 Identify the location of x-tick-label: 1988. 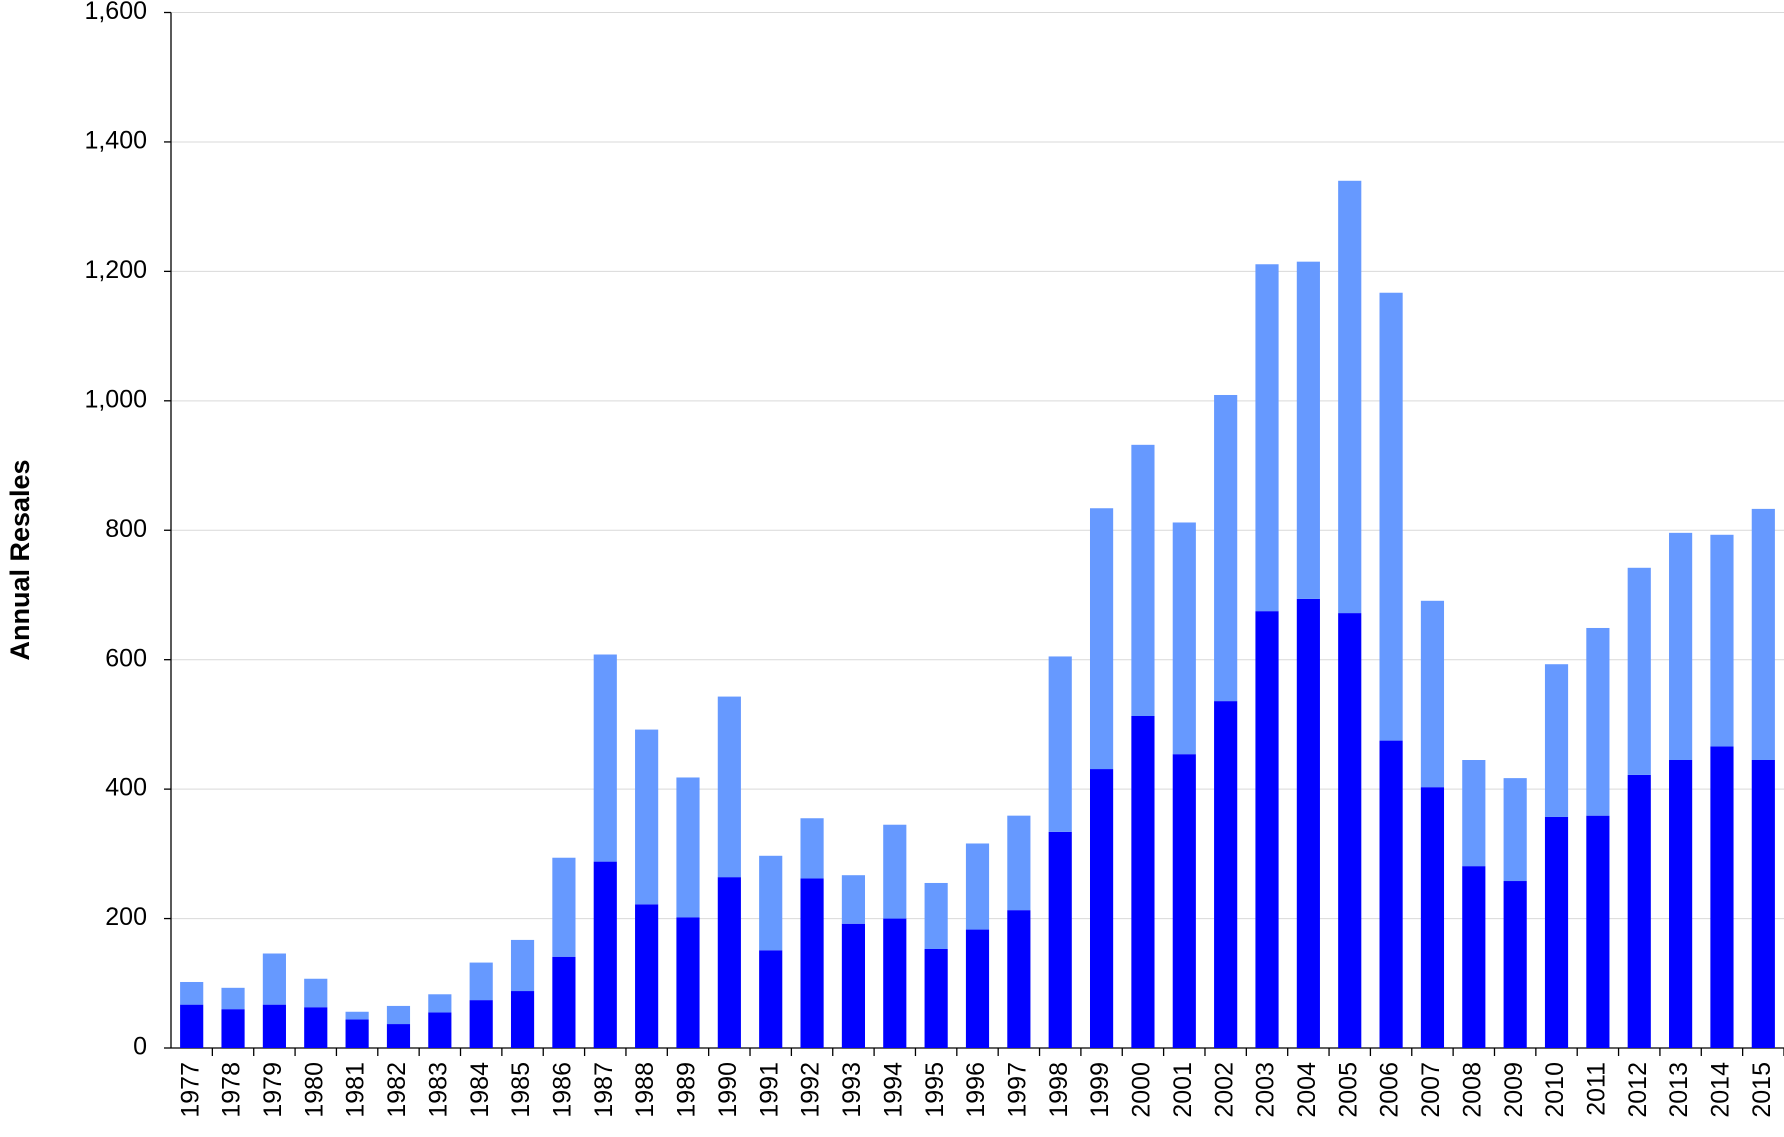
(645, 1090).